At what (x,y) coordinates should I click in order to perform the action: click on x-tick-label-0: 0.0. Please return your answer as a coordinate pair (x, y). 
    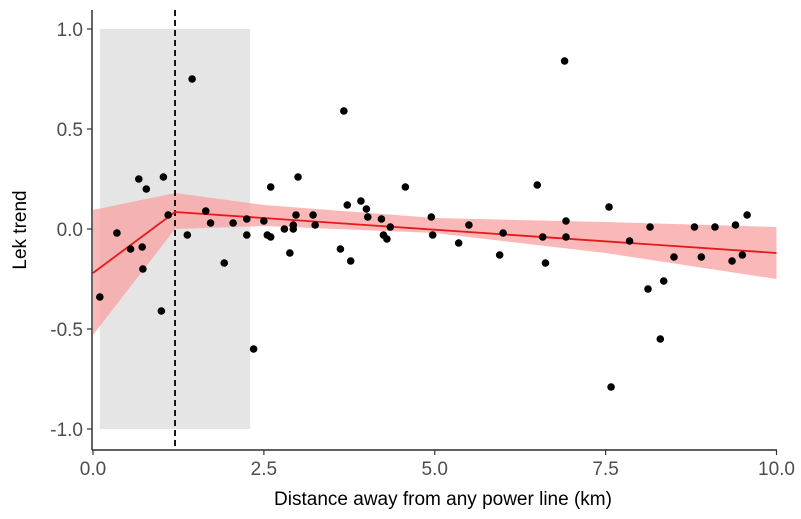
    Looking at the image, I should click on (93, 469).